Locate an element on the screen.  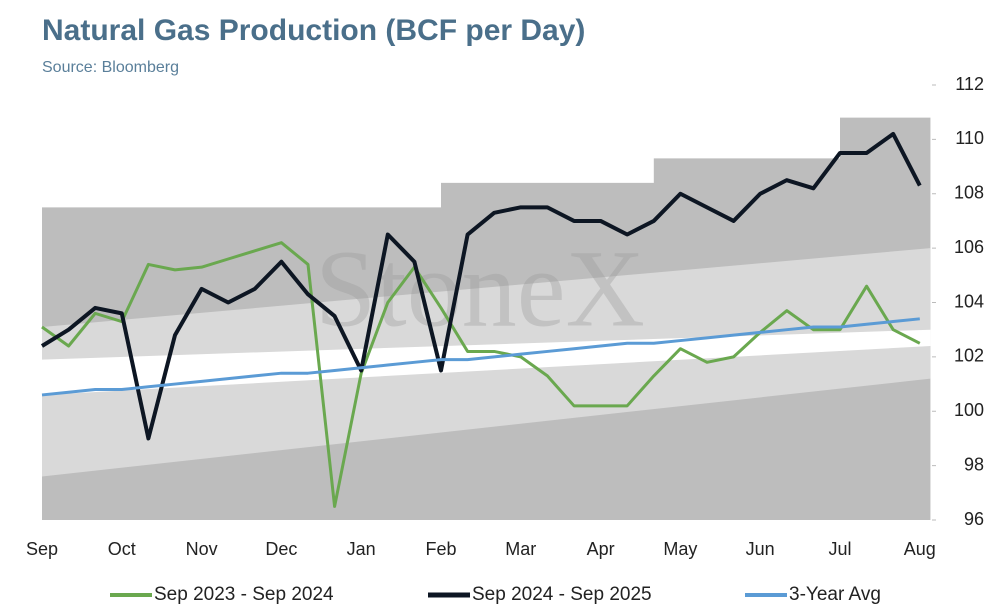
x-tick-label: May is located at coordinates (680, 549).